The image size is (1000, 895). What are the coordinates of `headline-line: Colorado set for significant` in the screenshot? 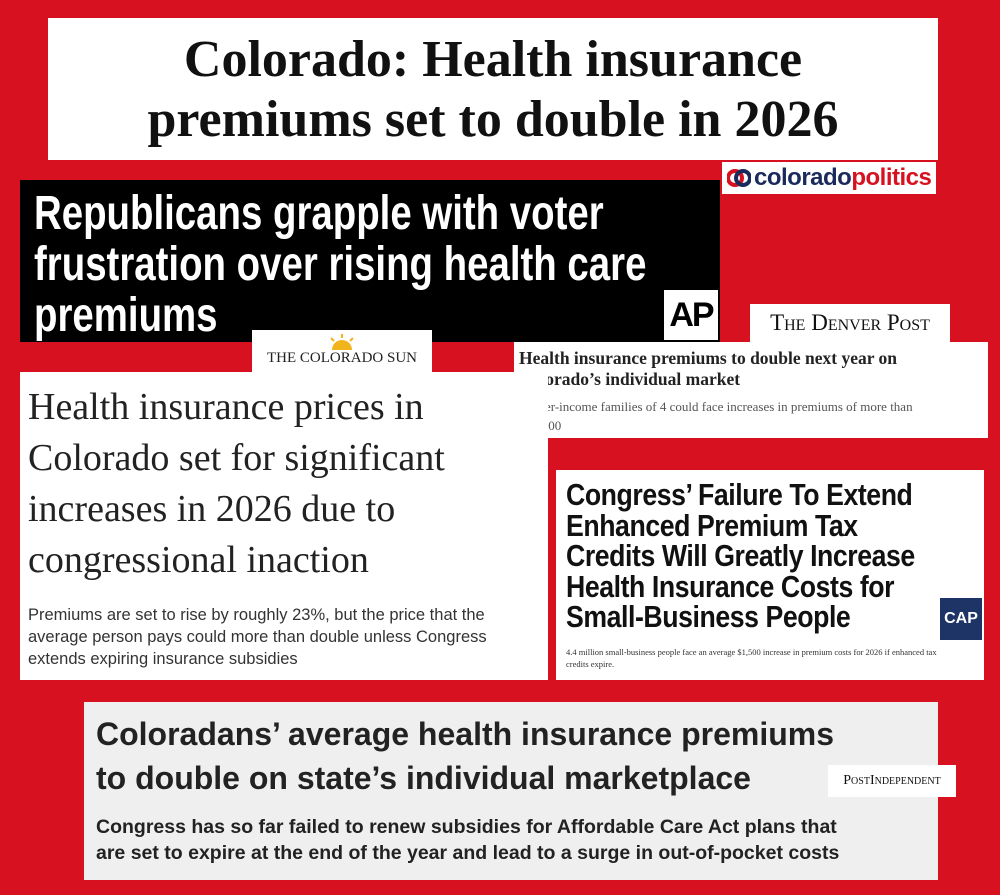 It's located at (236, 458).